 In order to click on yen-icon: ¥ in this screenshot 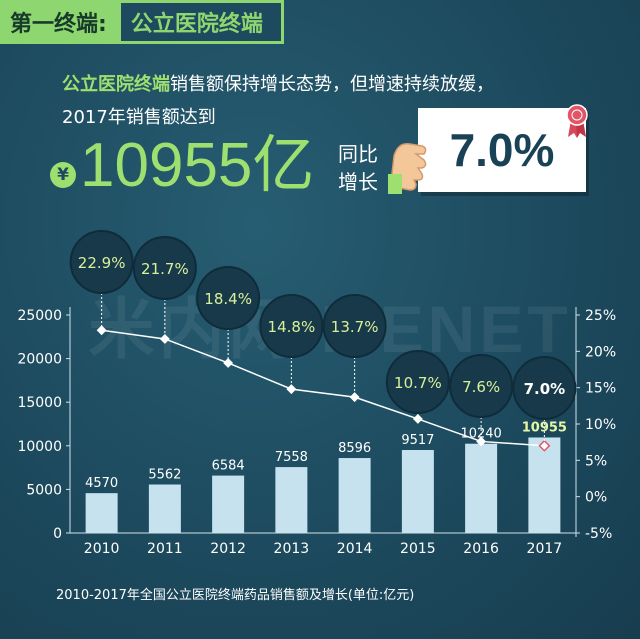, I will do `click(63, 175)`.